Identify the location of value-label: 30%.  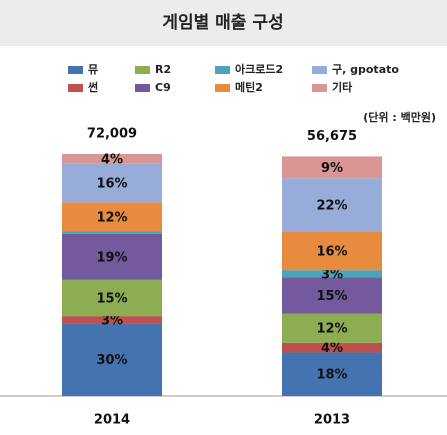
(111, 360).